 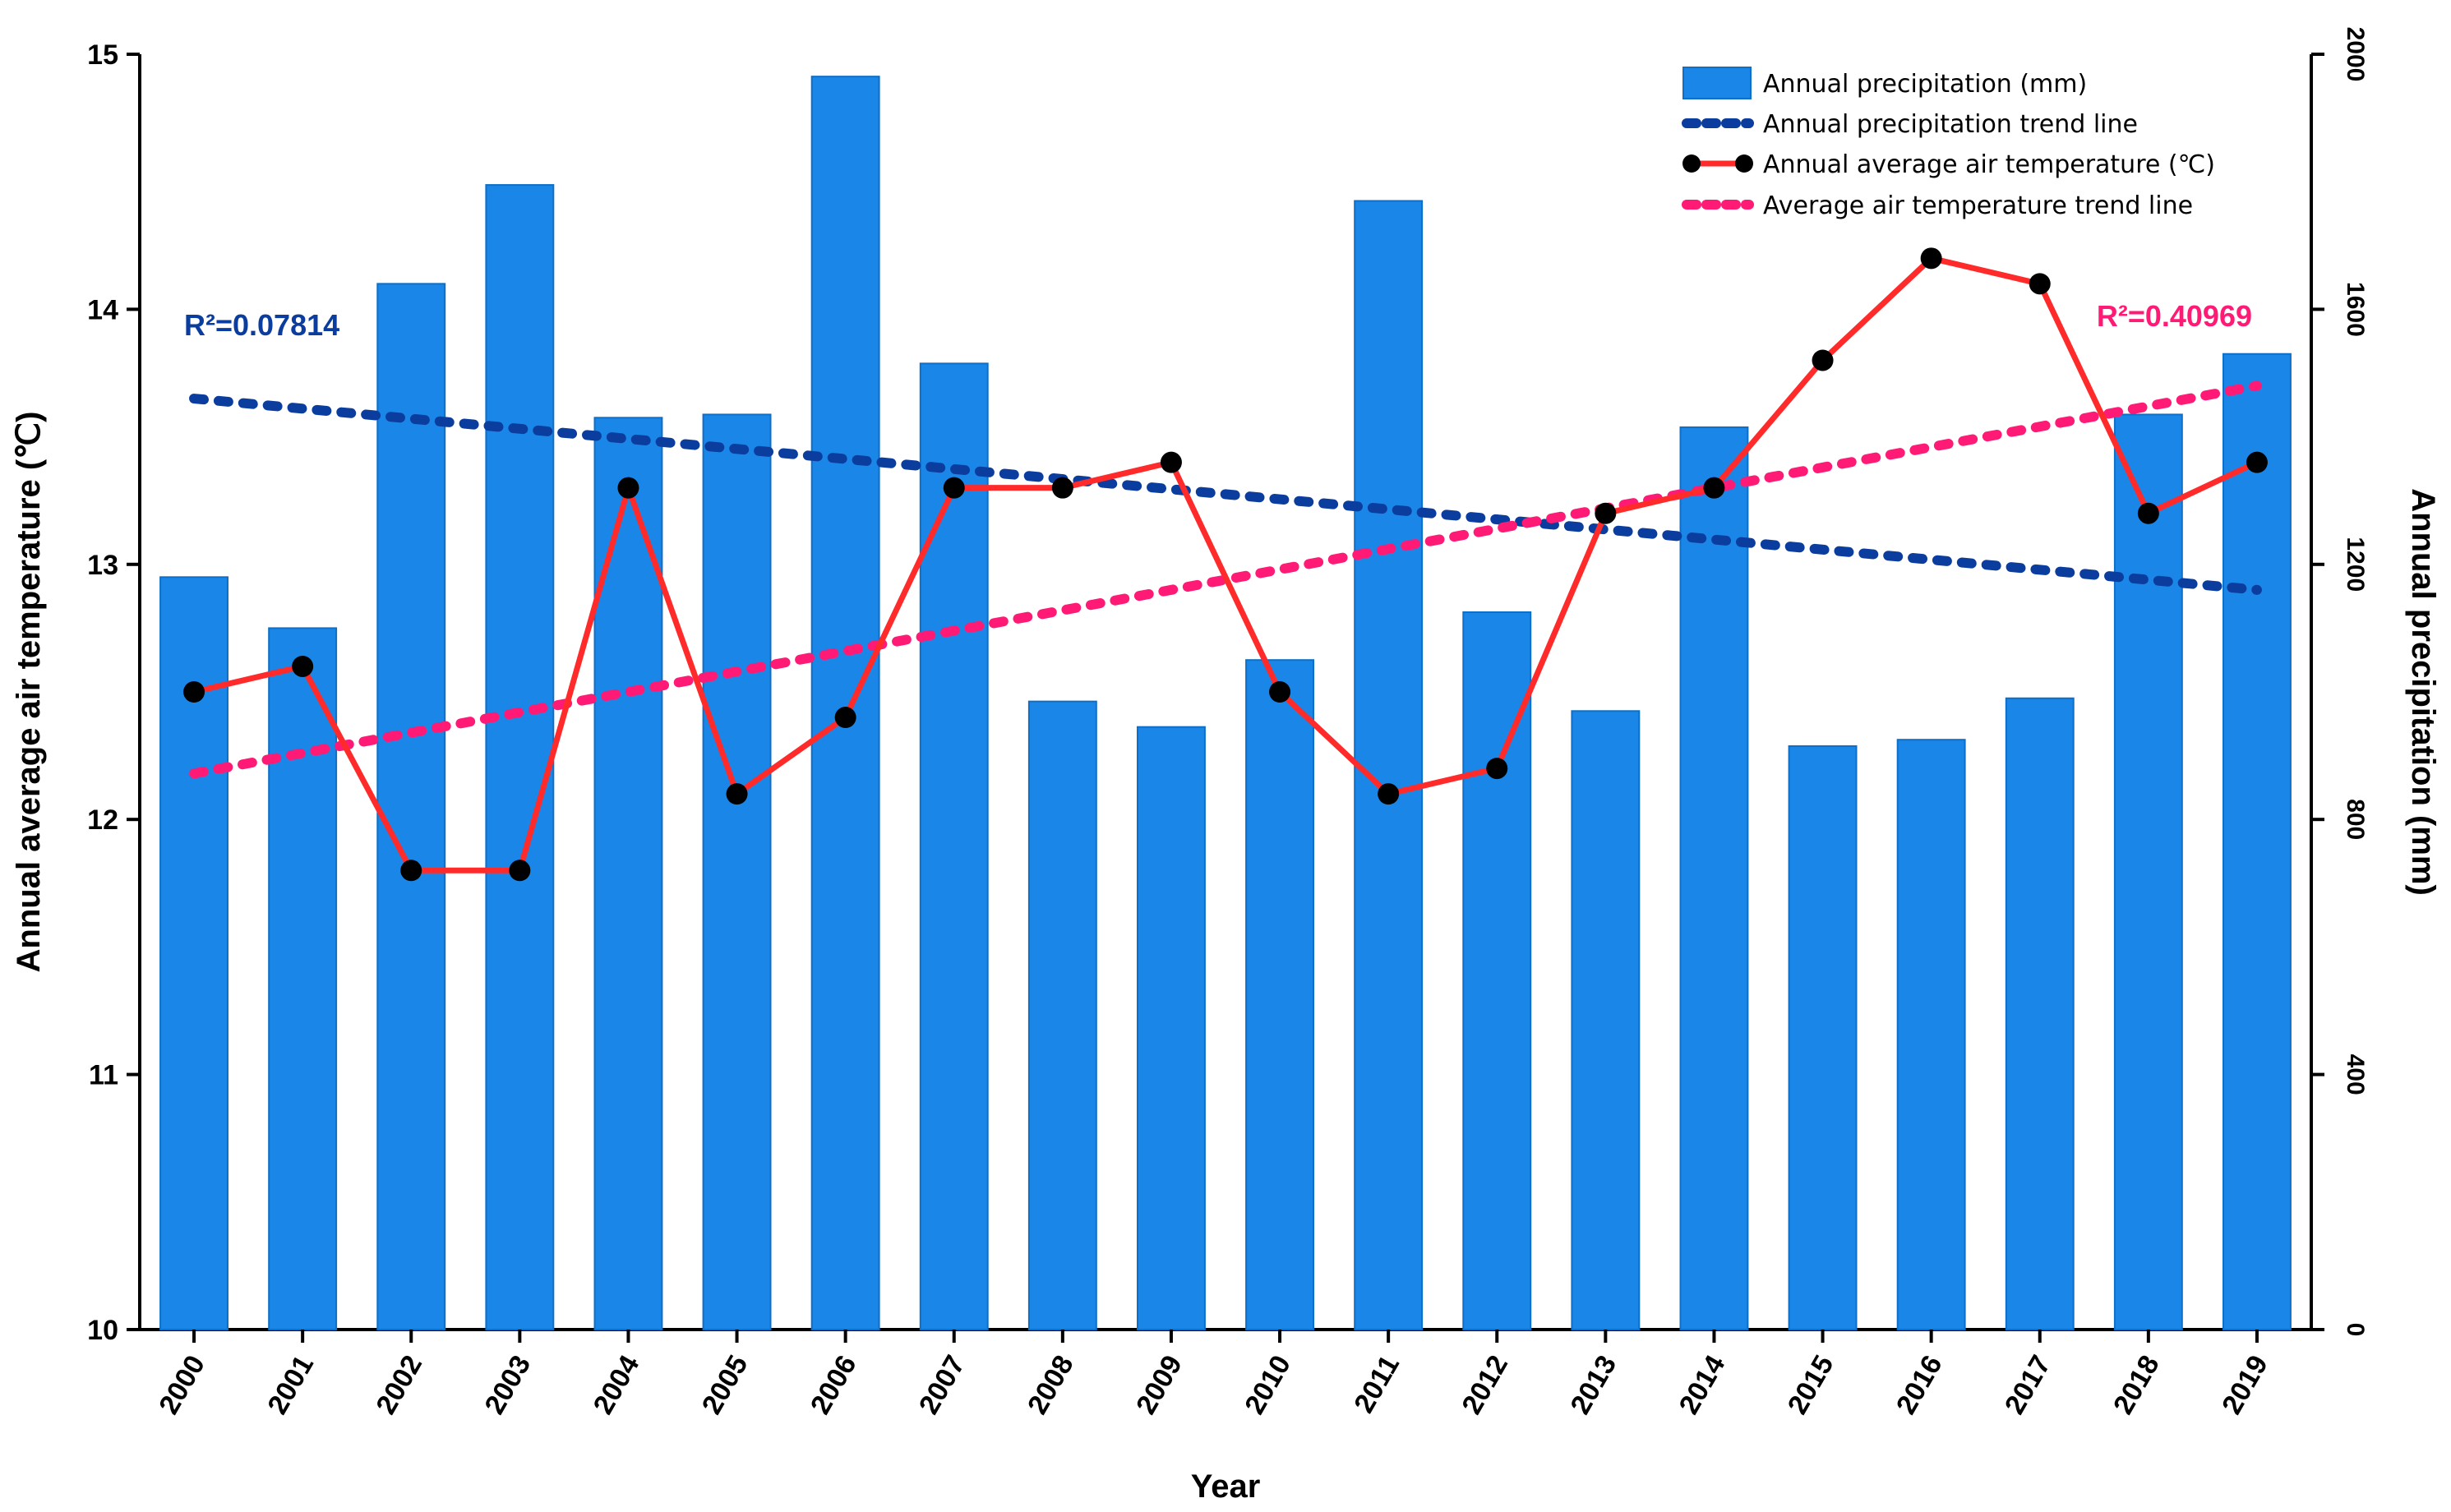 I want to click on x-tick-label-2013: 2013, so click(x=1594, y=1385).